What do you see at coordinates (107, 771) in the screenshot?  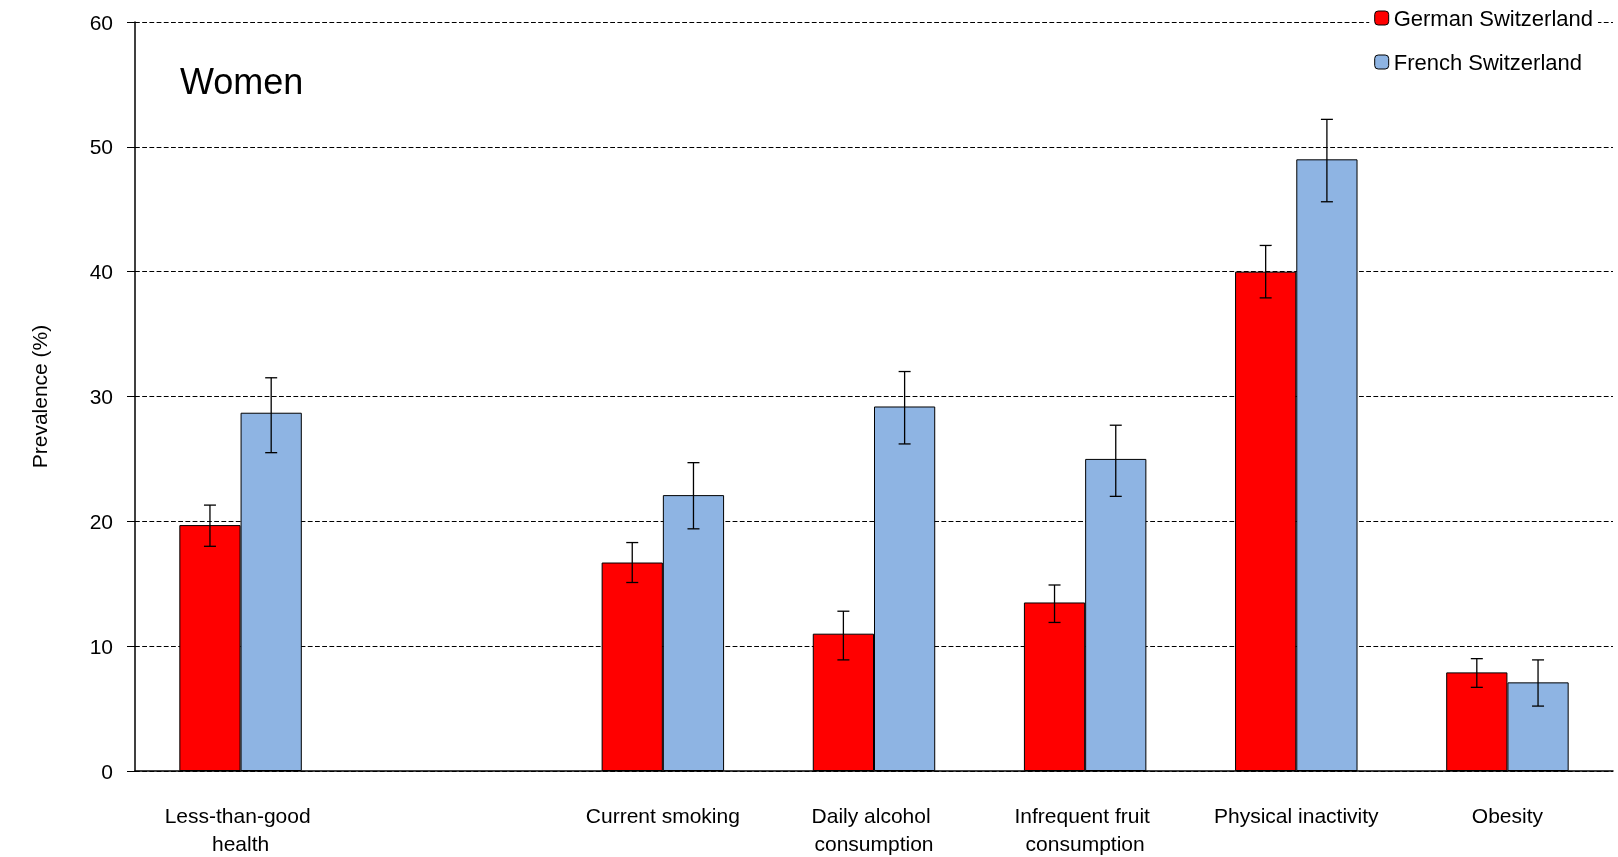 I see `y-tick-label: 0` at bounding box center [107, 771].